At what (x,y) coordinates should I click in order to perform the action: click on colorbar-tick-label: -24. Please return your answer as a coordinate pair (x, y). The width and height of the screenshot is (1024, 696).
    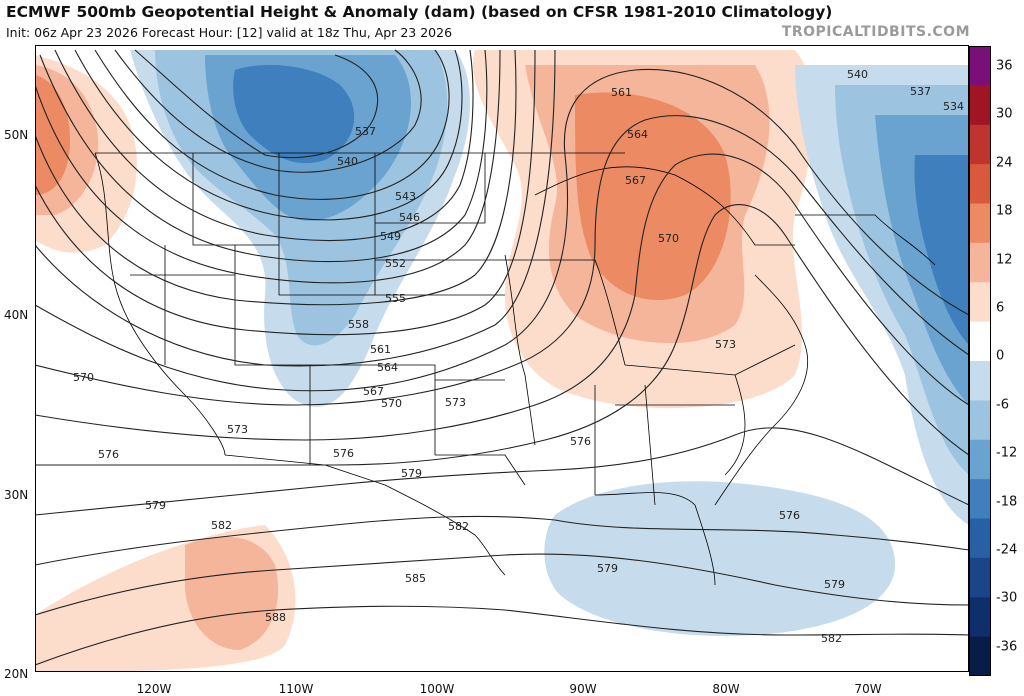
    Looking at the image, I should click on (1007, 550).